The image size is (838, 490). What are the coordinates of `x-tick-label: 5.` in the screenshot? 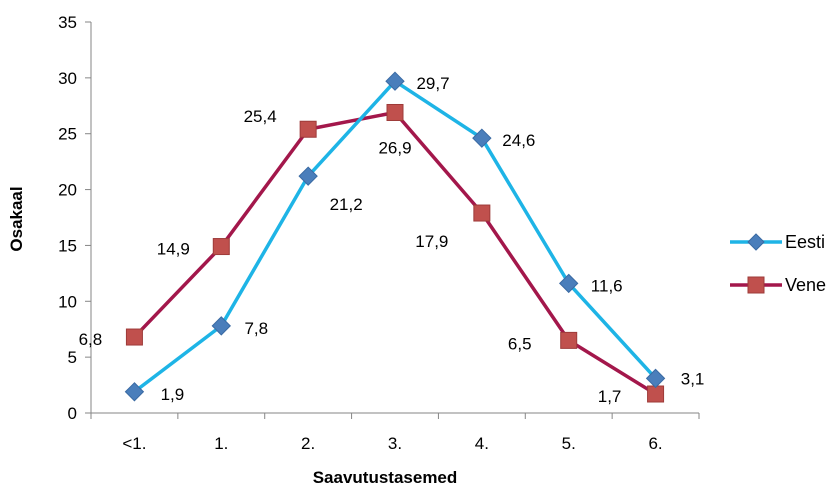 It's located at (569, 443).